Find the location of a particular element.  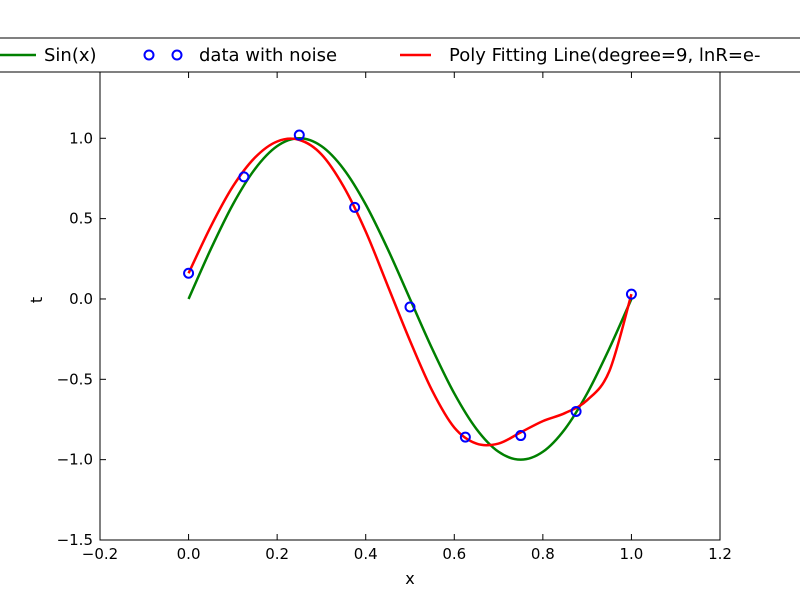

y-tick-label: −1.0 is located at coordinates (75, 460).